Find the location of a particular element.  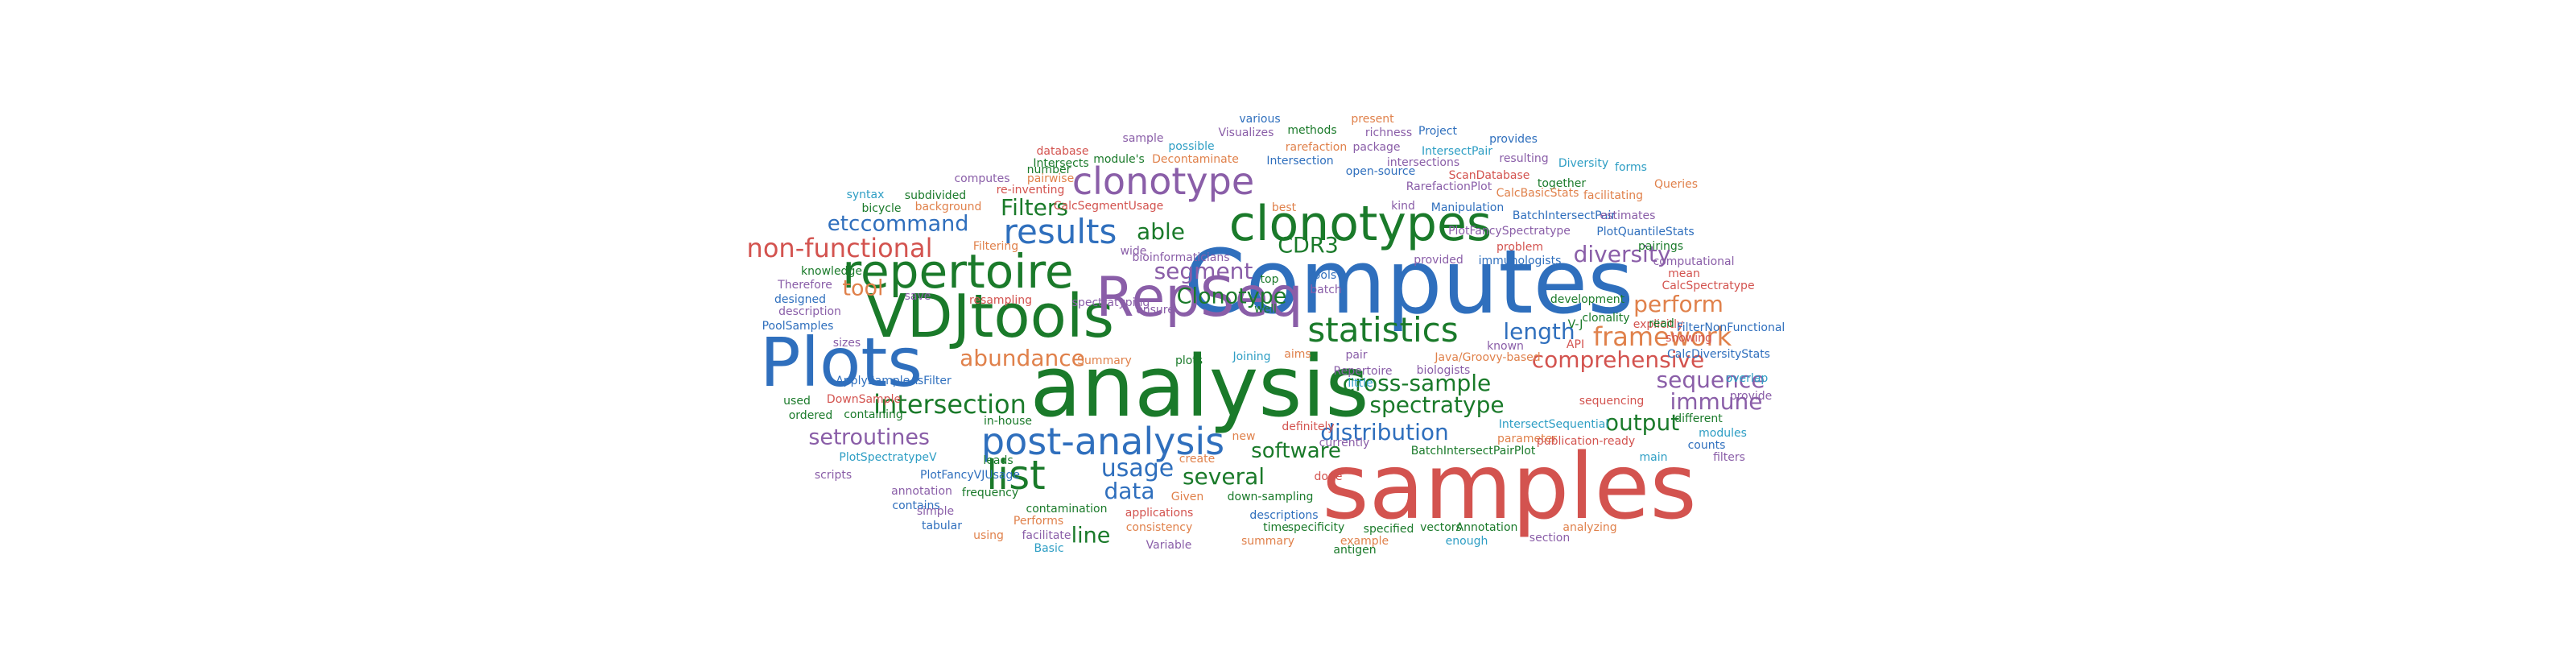

word-create: create is located at coordinates (1197, 460).